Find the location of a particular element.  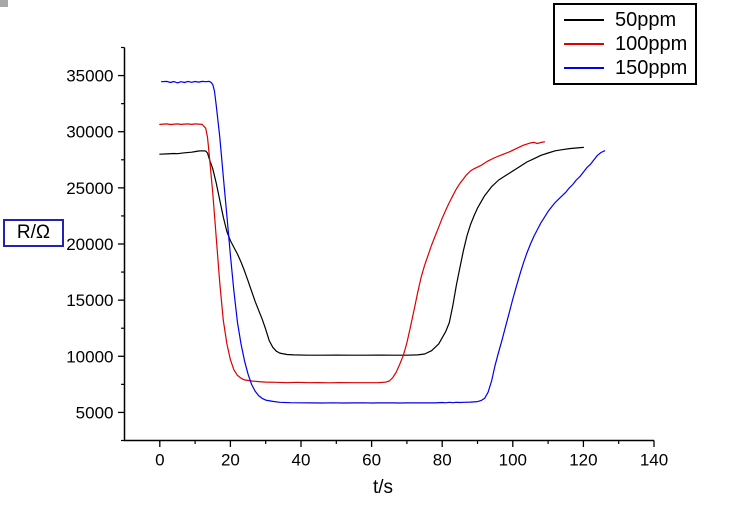

legend-item: 150ppm is located at coordinates (625, 68).